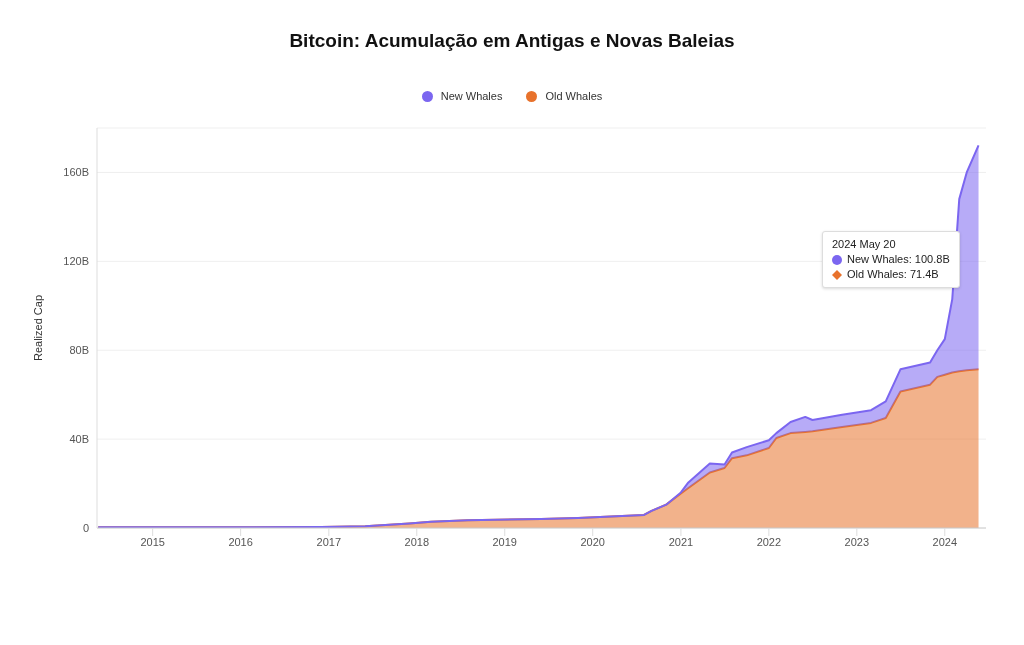  Describe the element at coordinates (945, 541) in the screenshot. I see `x-tick-label: 2024` at that location.